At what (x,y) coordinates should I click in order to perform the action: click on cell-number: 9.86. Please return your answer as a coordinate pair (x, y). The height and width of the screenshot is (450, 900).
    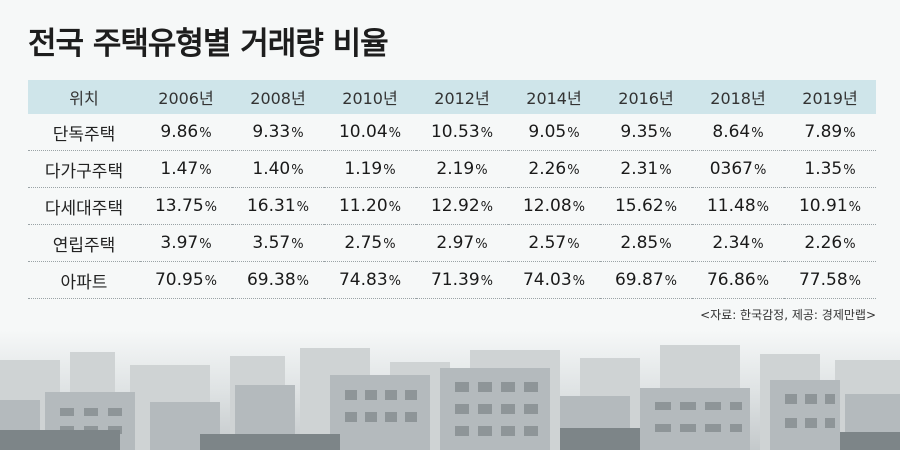
    Looking at the image, I should click on (179, 132).